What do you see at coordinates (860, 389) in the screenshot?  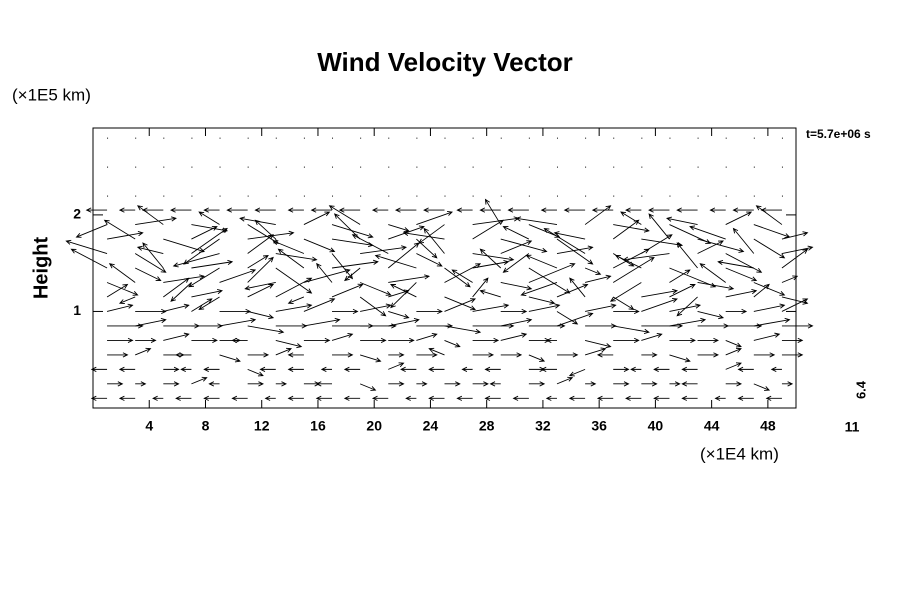 I see `ref-v-label: 6.4` at bounding box center [860, 389].